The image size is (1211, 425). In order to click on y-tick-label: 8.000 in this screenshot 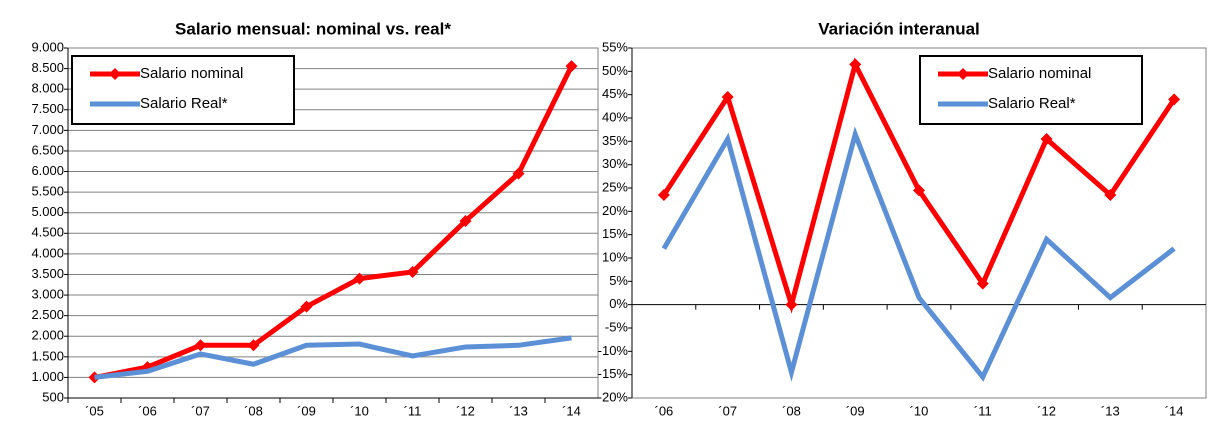, I will do `click(47, 88)`.